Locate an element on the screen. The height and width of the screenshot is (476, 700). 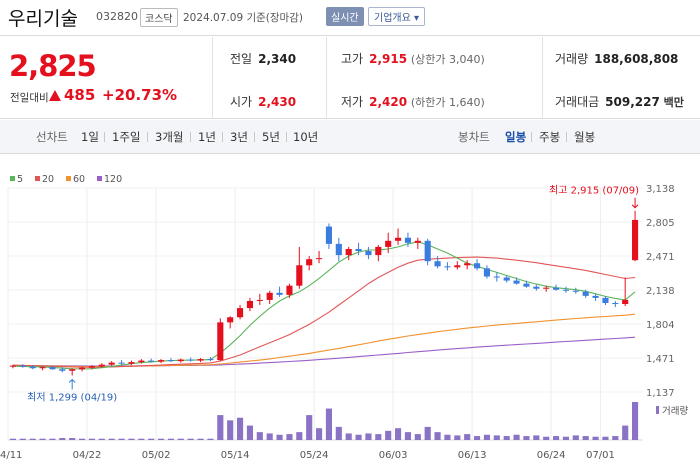
tab-1d: 1일 is located at coordinates (90, 137).